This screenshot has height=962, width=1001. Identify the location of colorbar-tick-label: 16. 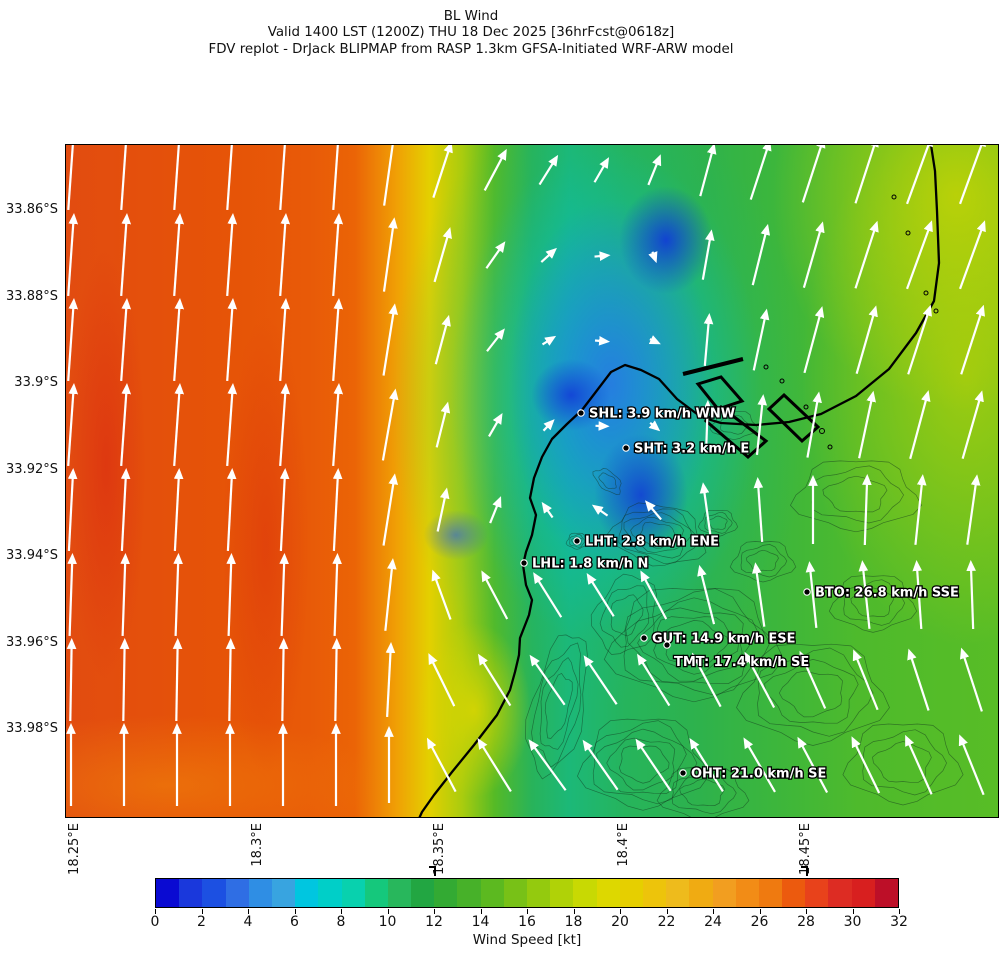
(527, 922).